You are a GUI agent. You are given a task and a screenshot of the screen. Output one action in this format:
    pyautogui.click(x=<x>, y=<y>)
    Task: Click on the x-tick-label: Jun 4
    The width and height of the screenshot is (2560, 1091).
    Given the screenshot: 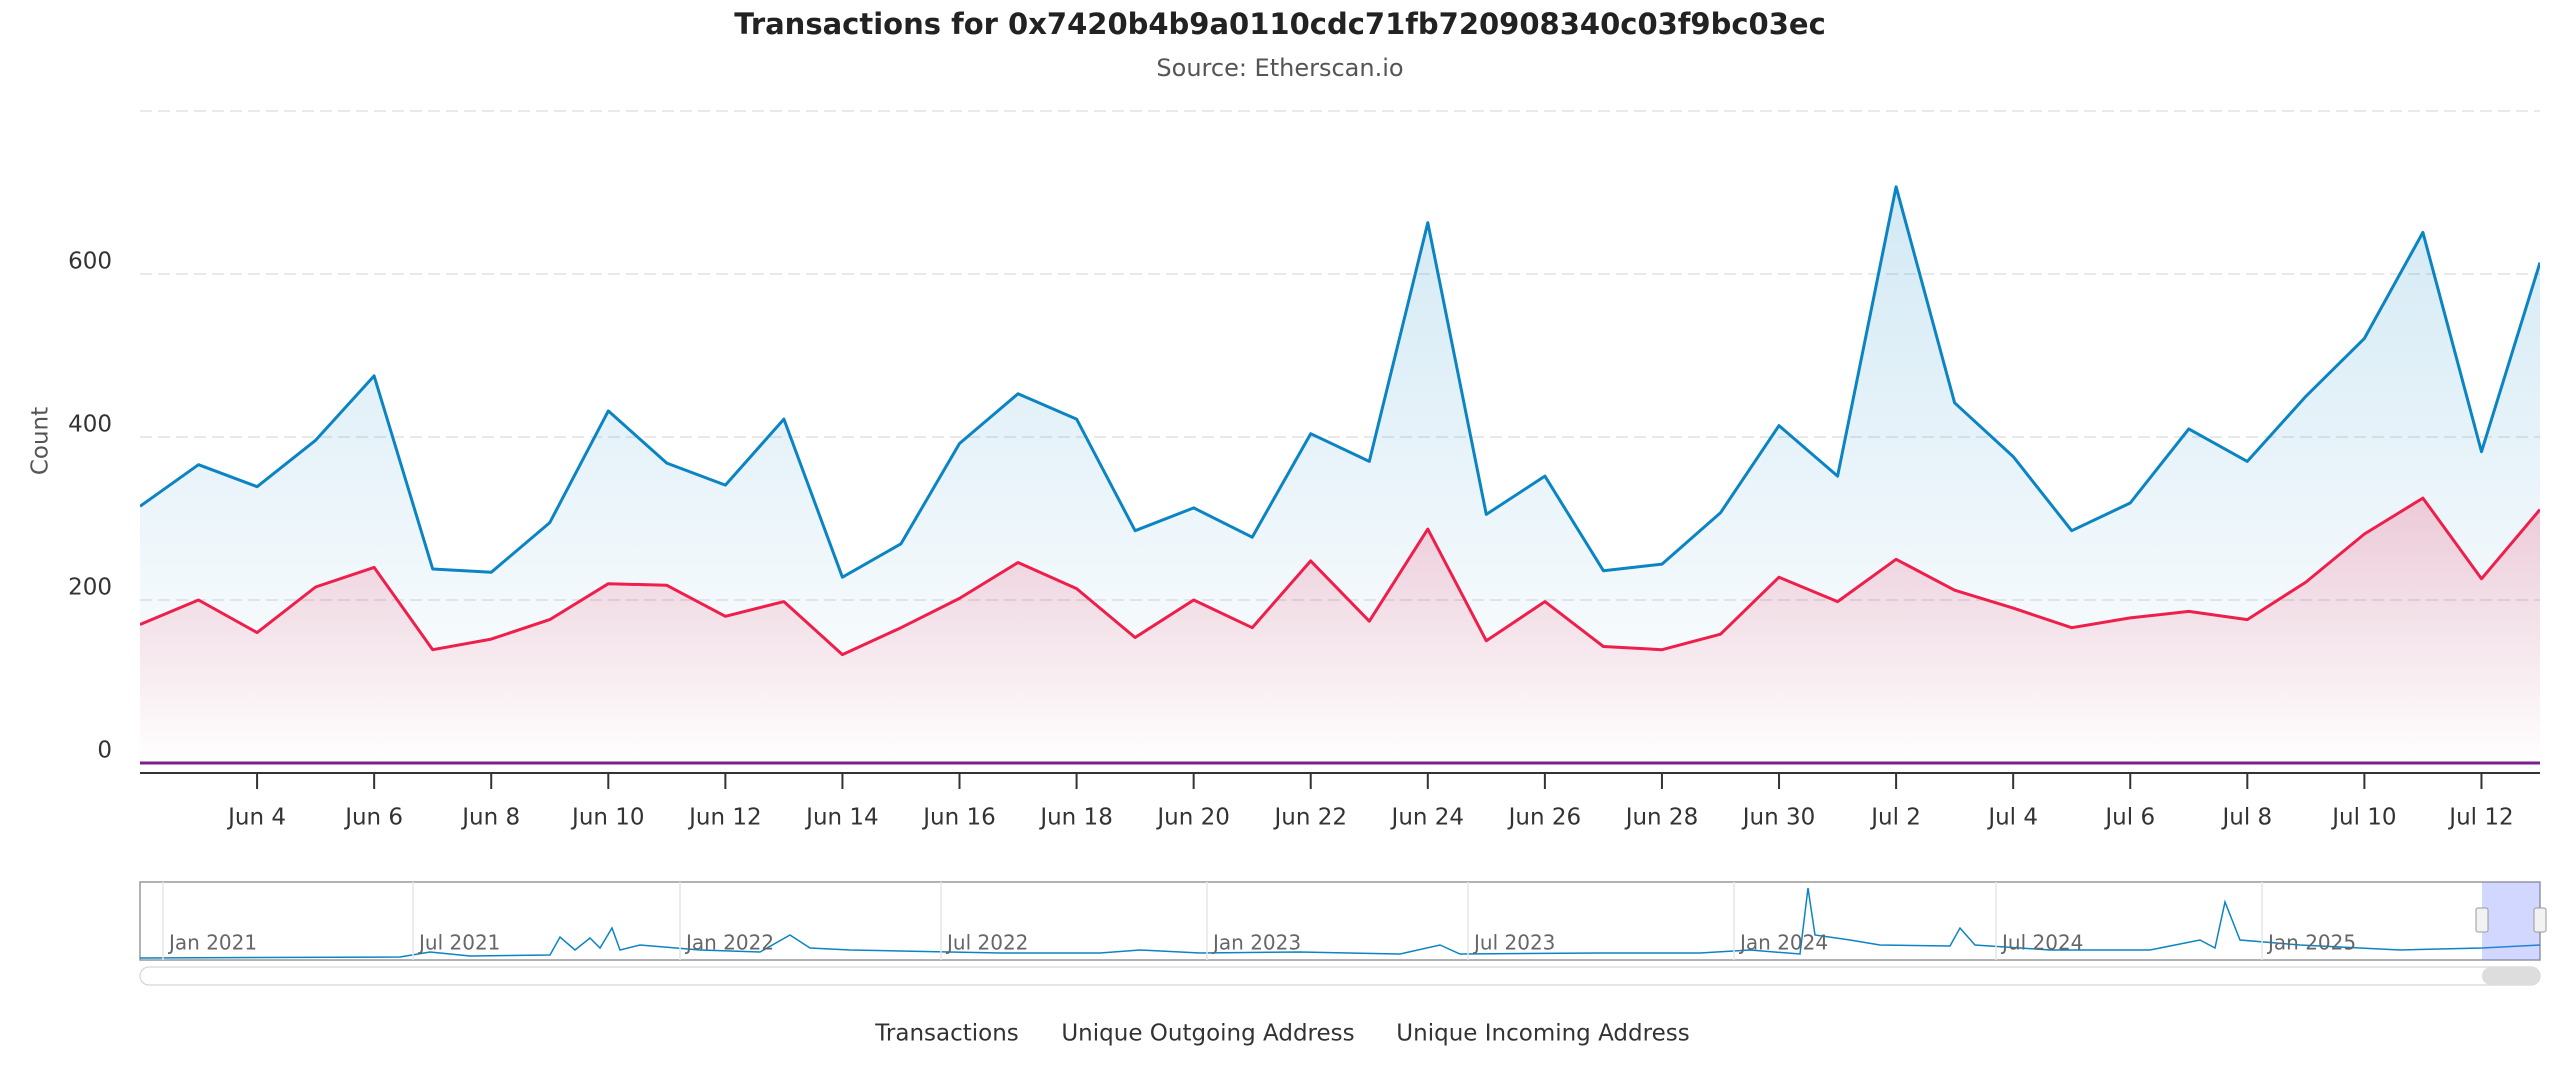 What is the action you would take?
    pyautogui.click(x=256, y=818)
    